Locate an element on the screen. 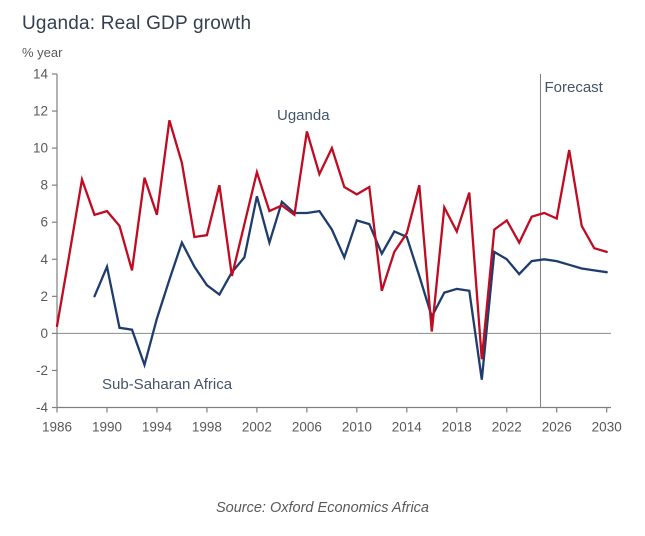 The image size is (645, 536). x-tick-label: 2006 is located at coordinates (307, 427).